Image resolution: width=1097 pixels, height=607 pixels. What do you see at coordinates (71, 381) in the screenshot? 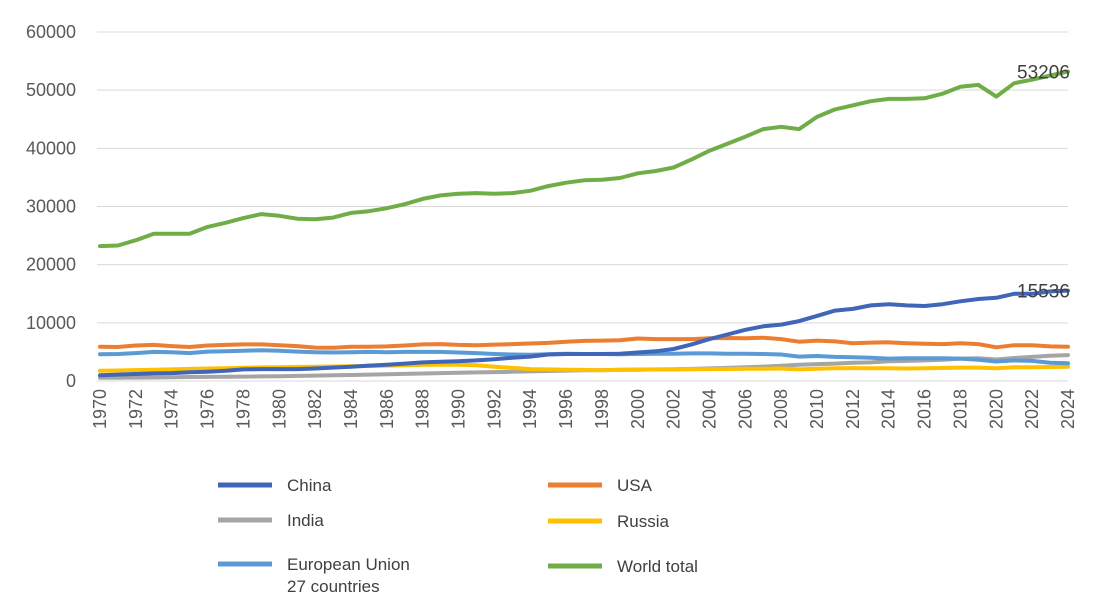
I see `y-tick-label: 0` at bounding box center [71, 381].